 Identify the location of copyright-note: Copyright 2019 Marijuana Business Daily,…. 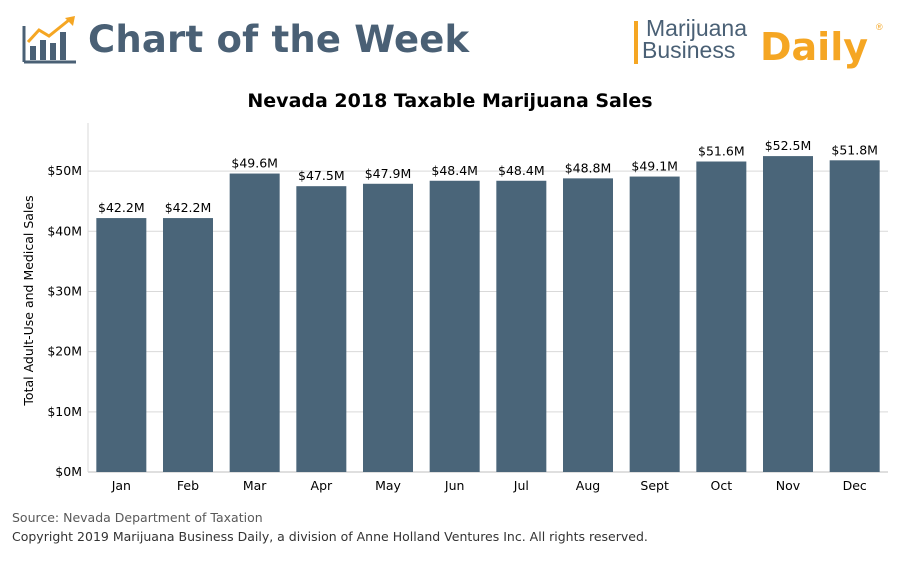
(330, 536).